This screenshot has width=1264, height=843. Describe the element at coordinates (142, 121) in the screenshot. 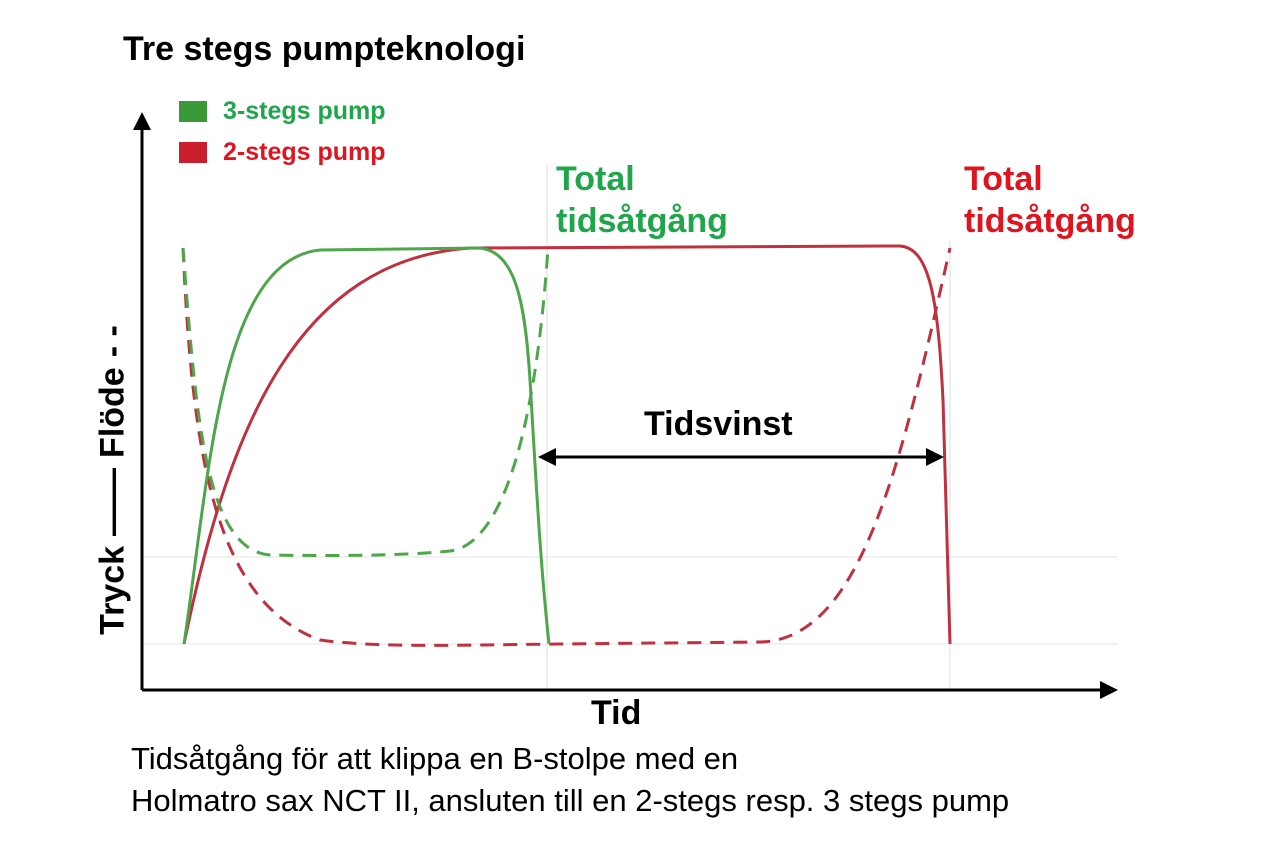

I see `y-axis-arrow` at that location.